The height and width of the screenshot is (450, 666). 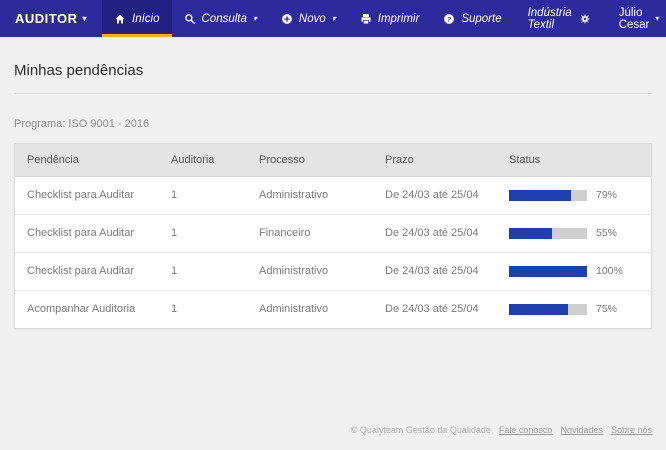 I want to click on top-navbar: AUDITOR ▾ Início Consulta ▾ Novo ▾, so click(x=333, y=18).